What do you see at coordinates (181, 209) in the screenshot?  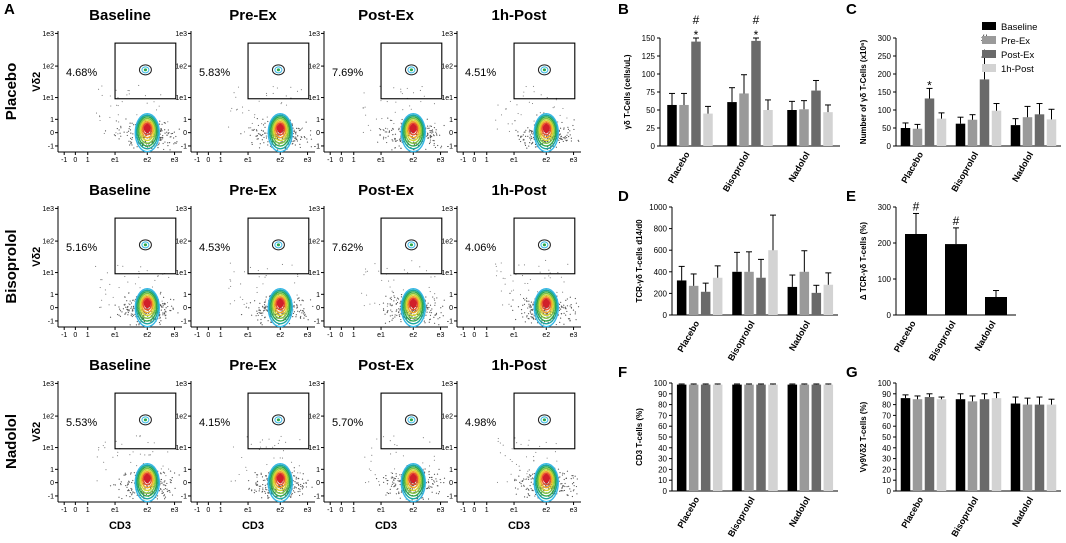 I see `y-tick-label: 1e3` at bounding box center [181, 209].